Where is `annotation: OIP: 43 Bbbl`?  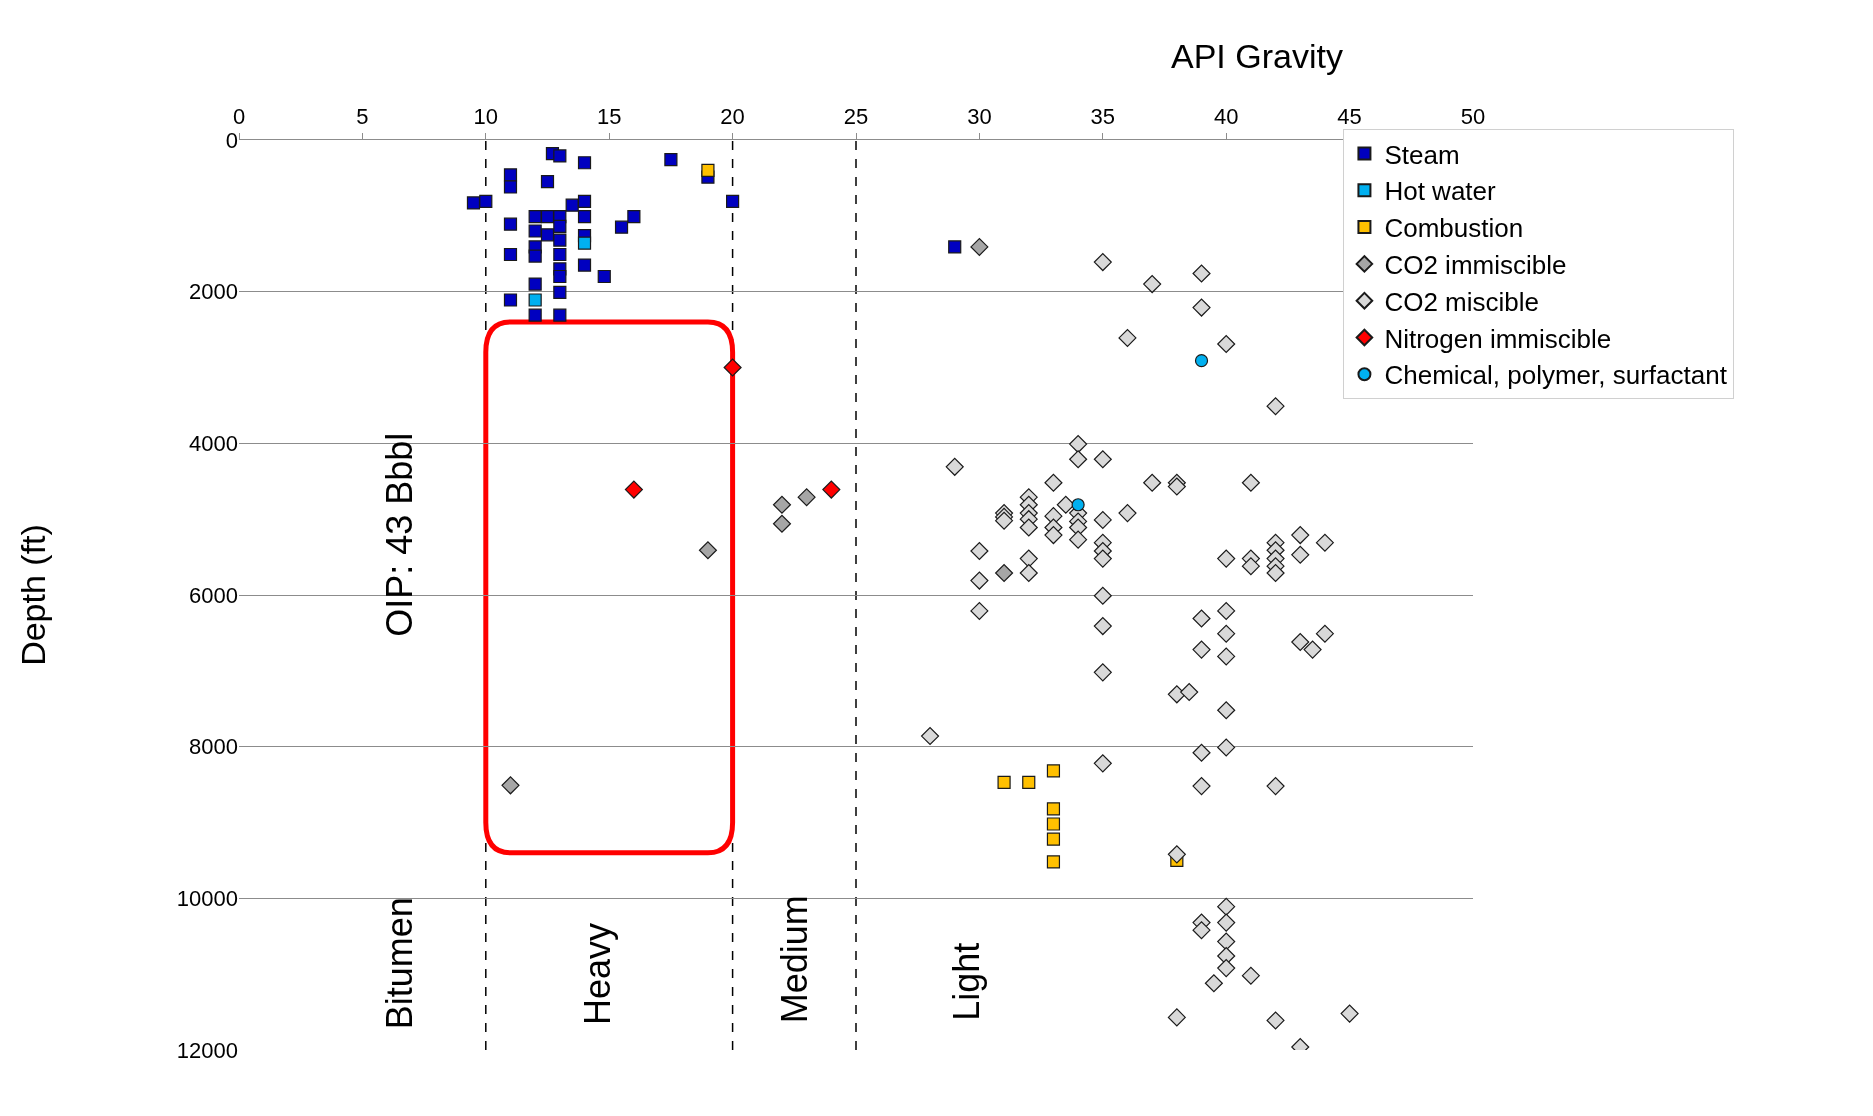 annotation: OIP: 43 Bbbl is located at coordinates (400, 534).